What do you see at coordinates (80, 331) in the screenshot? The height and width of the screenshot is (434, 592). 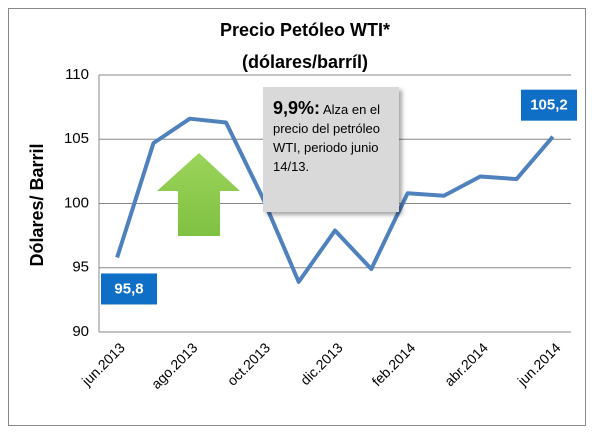 I see `y-tick-label: 90` at bounding box center [80, 331].